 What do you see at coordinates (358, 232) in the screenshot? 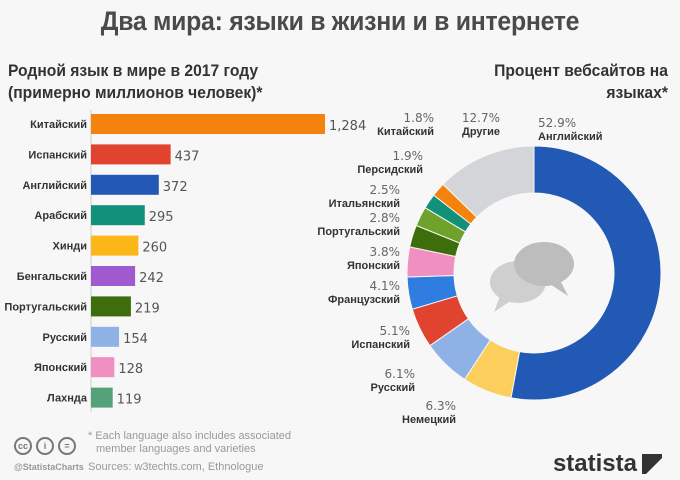
I see `donut-category-label: Португальский` at bounding box center [358, 232].